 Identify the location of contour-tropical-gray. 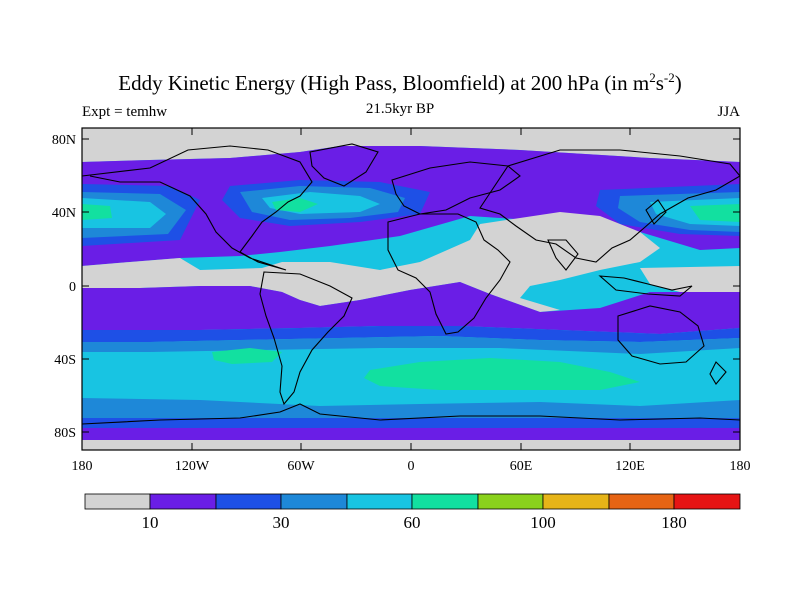
(371, 262).